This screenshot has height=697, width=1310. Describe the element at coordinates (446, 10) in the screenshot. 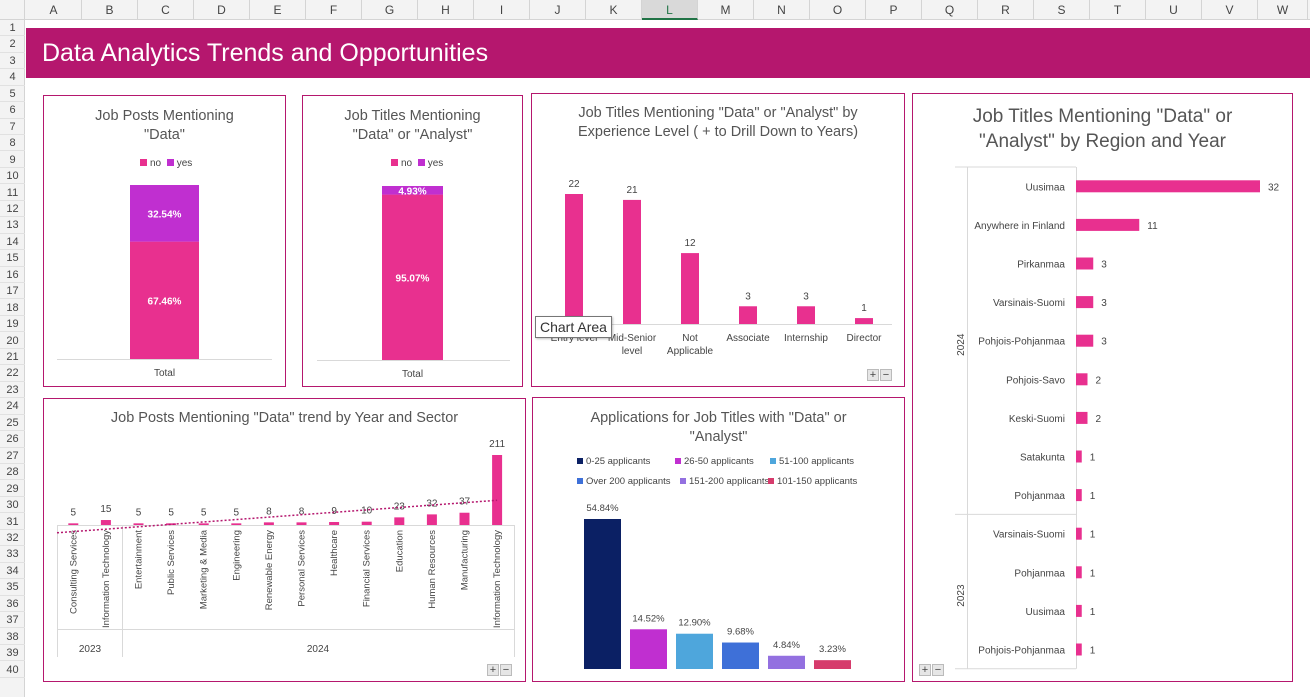

I see `column-header-H: H` at that location.